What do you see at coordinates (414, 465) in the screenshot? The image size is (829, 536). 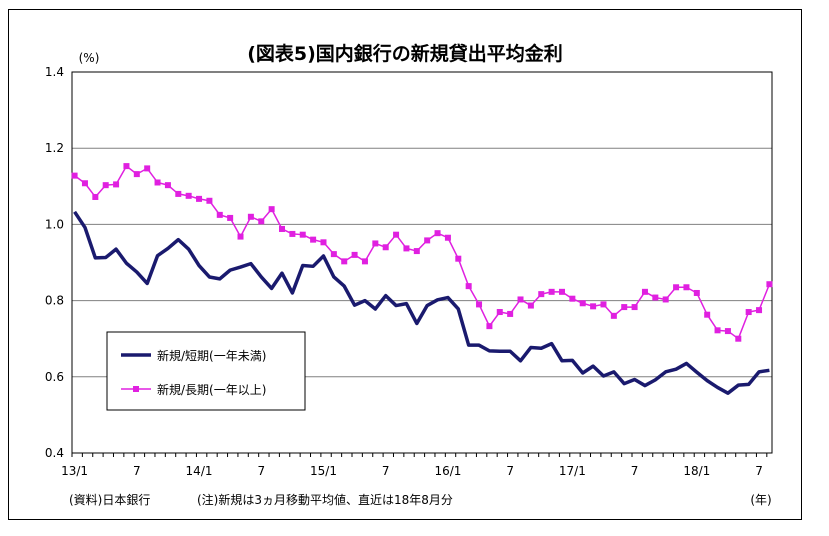 I see `x-axis-ticks: 13/1 7 14/1 7 15/1 7 16/1 7 17/1 7 18/1 7` at bounding box center [414, 465].